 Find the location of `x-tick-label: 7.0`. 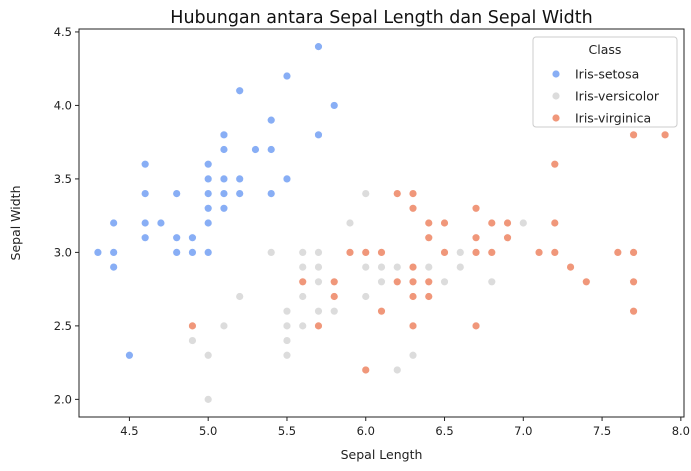

x-tick-label: 7.0 is located at coordinates (523, 431).